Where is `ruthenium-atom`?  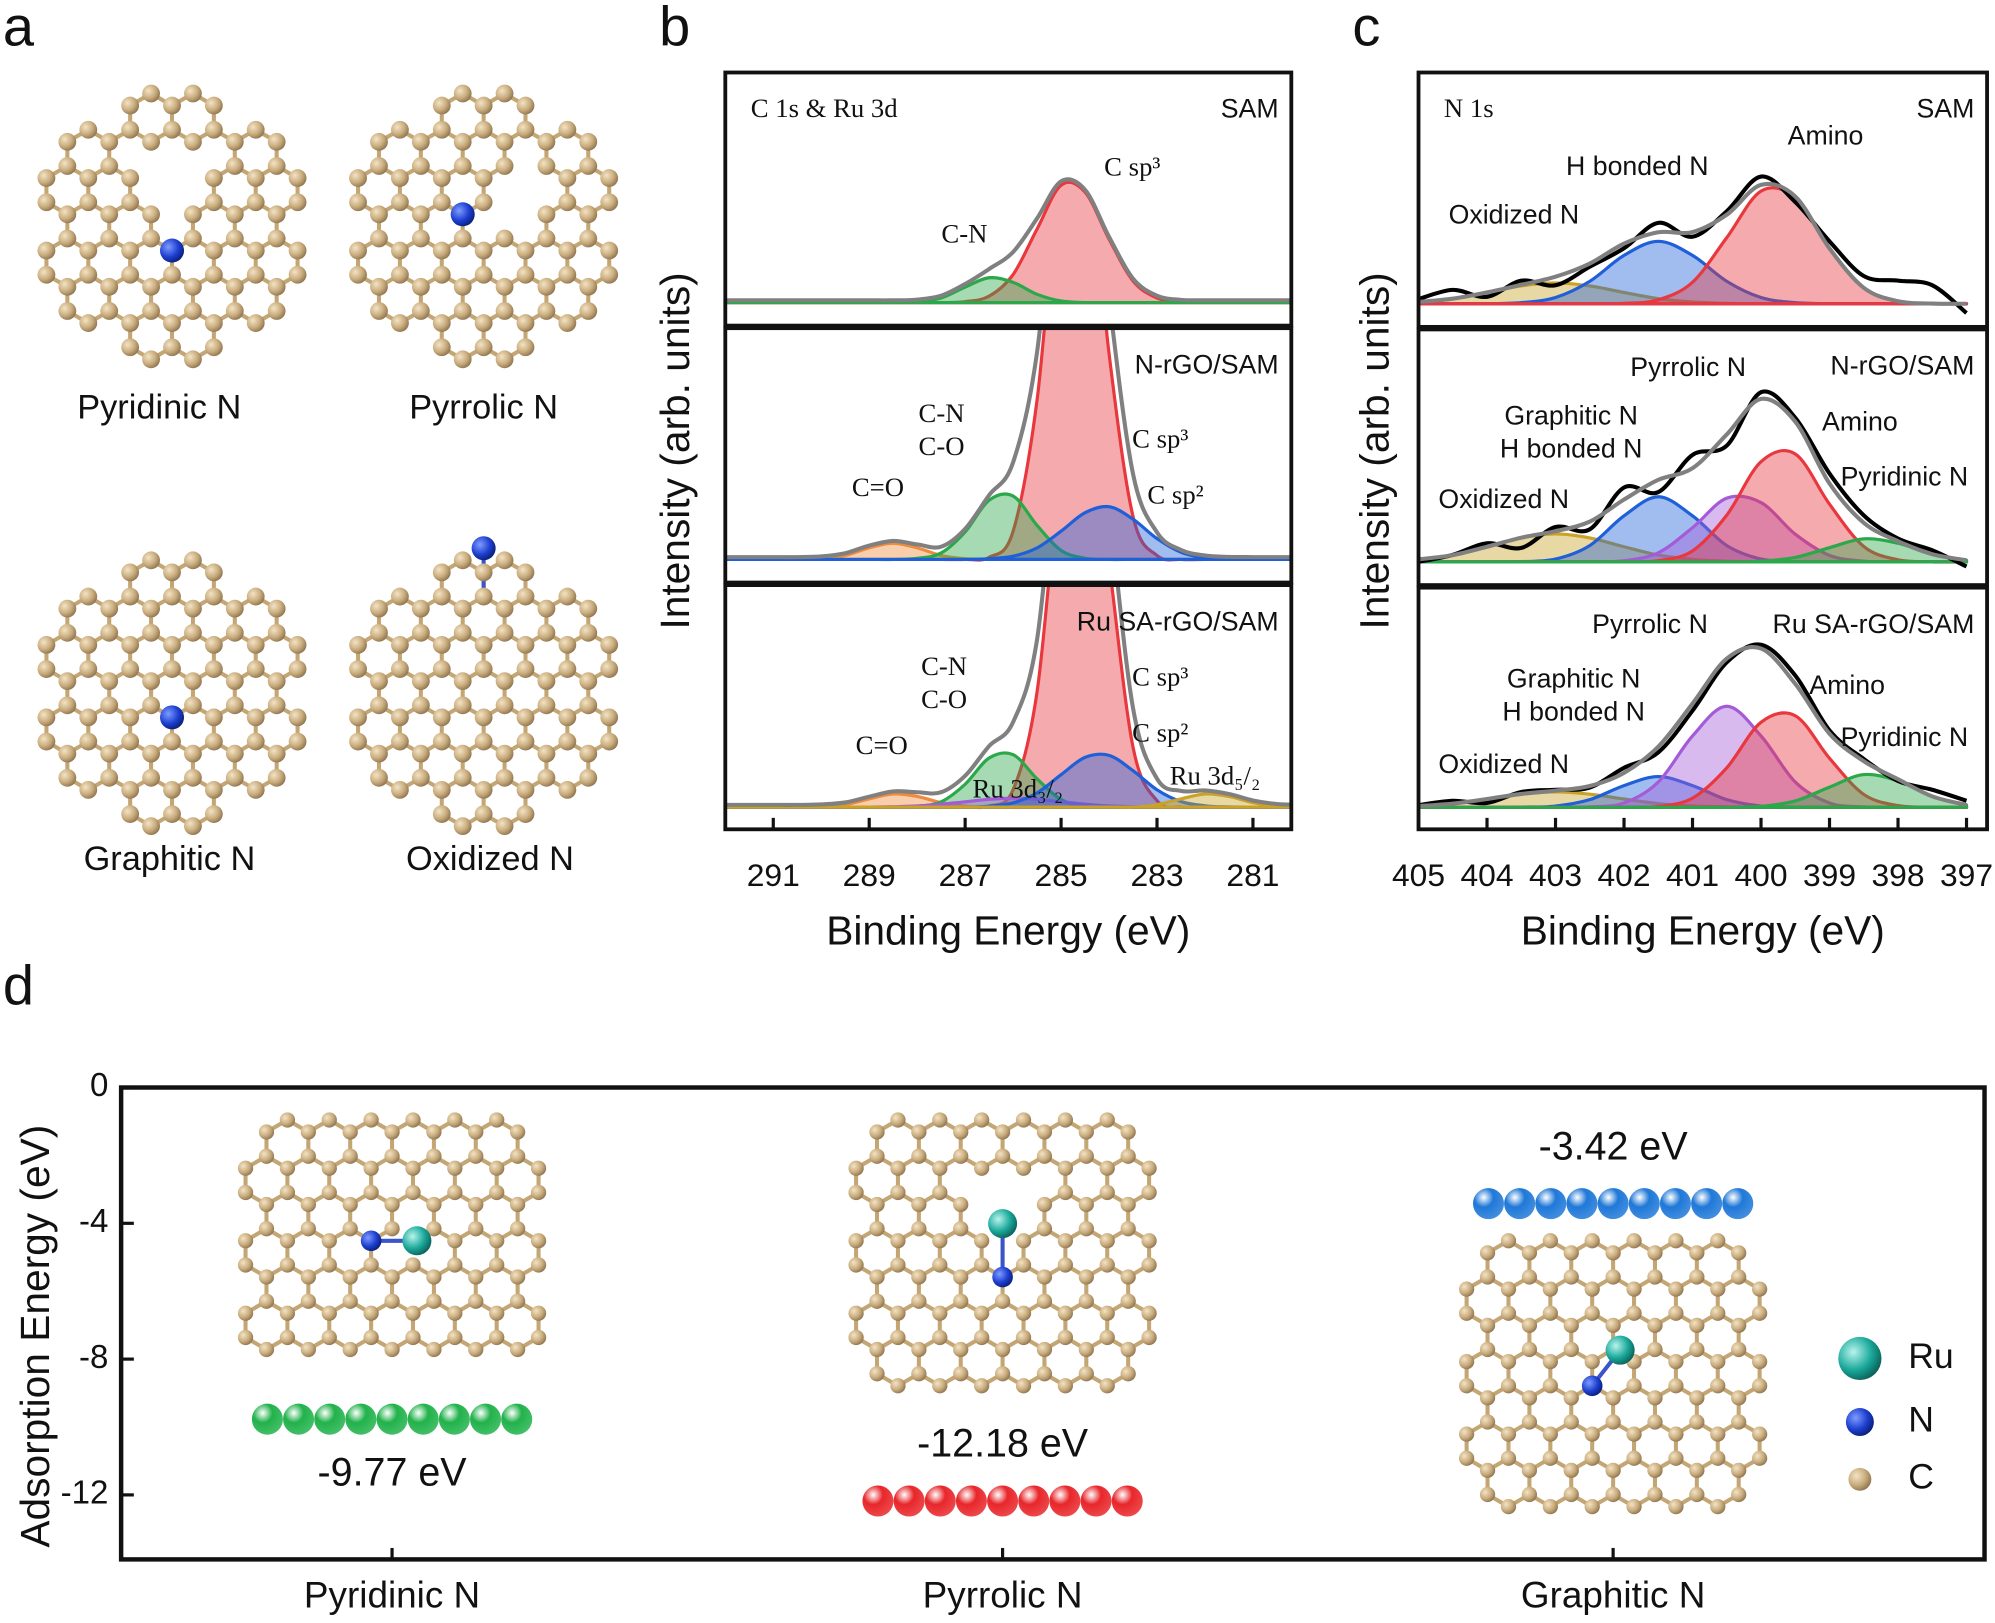 ruthenium-atom is located at coordinates (417, 1241).